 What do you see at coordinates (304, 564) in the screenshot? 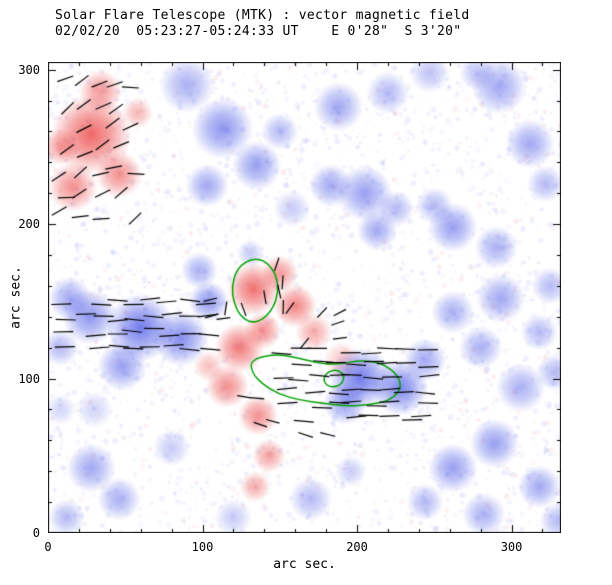
I see `x-axis-label: arc sec.` at bounding box center [304, 564].